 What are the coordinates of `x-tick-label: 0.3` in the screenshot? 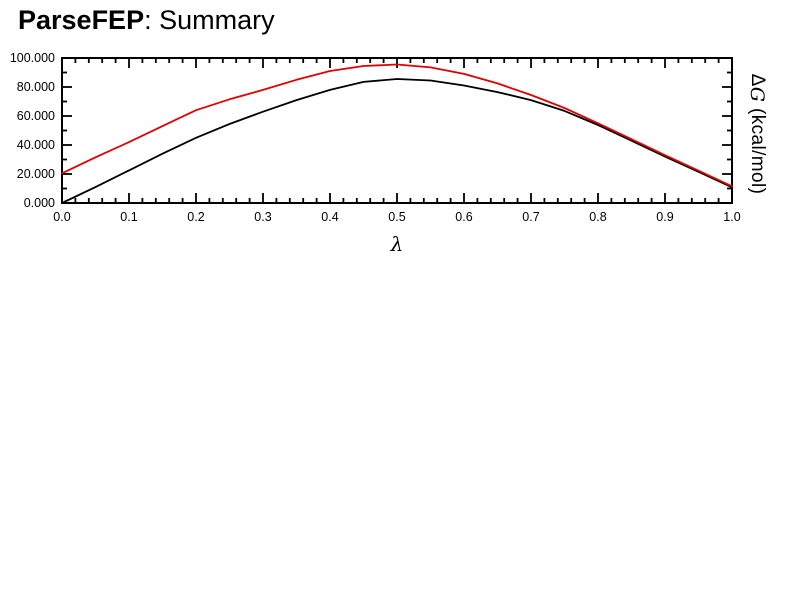 It's located at (262, 217).